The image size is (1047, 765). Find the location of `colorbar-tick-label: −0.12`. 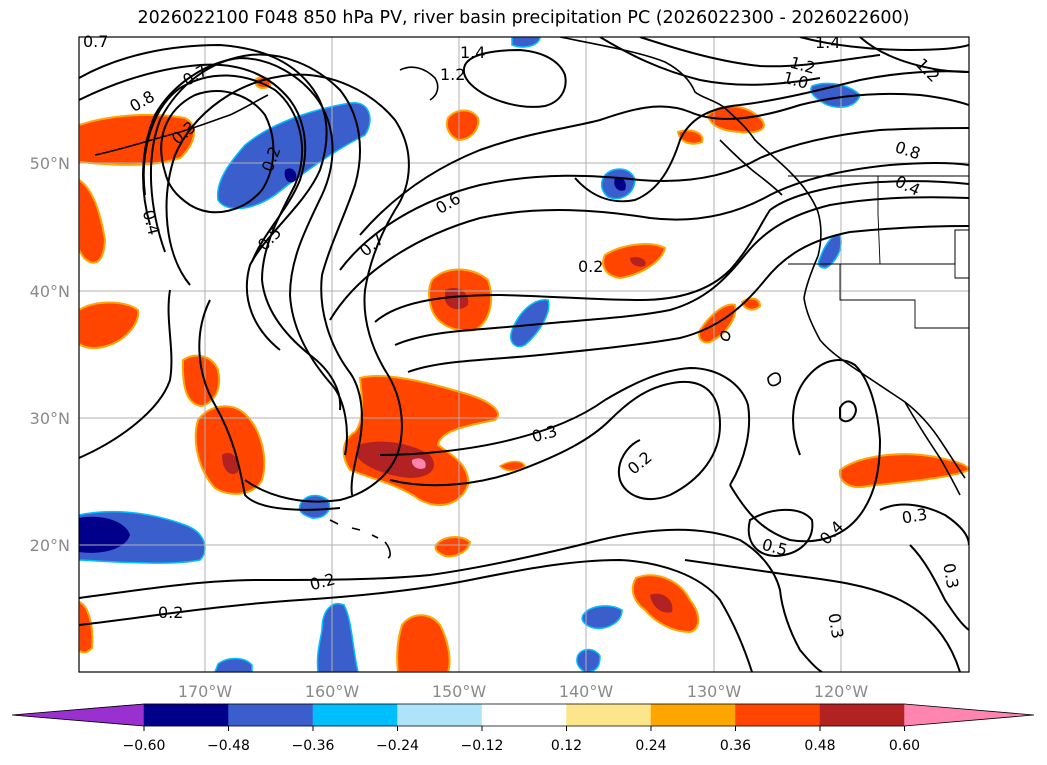

colorbar-tick-label: −0.12 is located at coordinates (482, 746).